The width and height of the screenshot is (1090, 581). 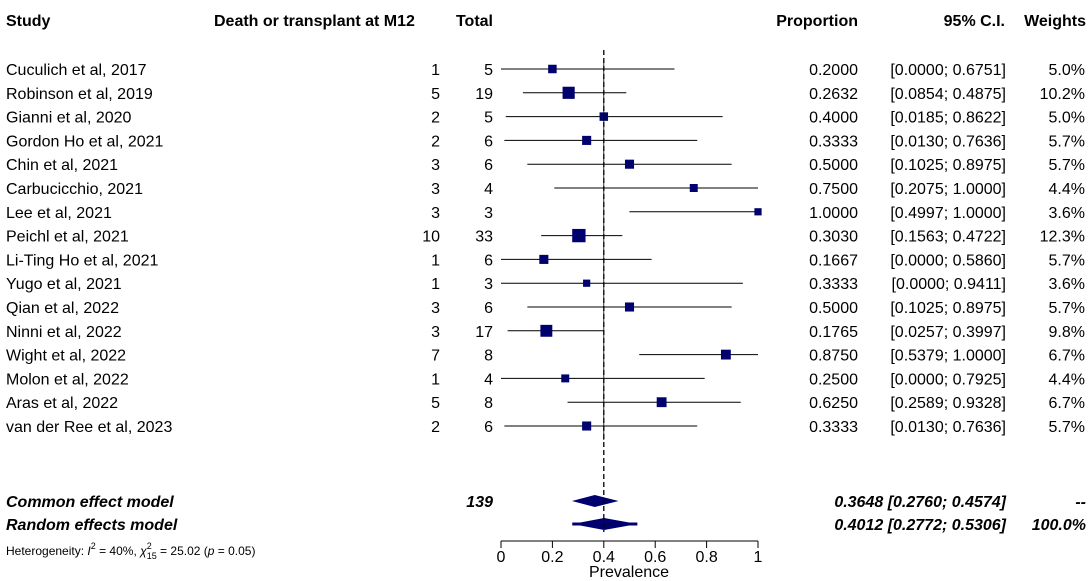 I want to click on proportion-value: 0.2000, so click(x=833, y=70).